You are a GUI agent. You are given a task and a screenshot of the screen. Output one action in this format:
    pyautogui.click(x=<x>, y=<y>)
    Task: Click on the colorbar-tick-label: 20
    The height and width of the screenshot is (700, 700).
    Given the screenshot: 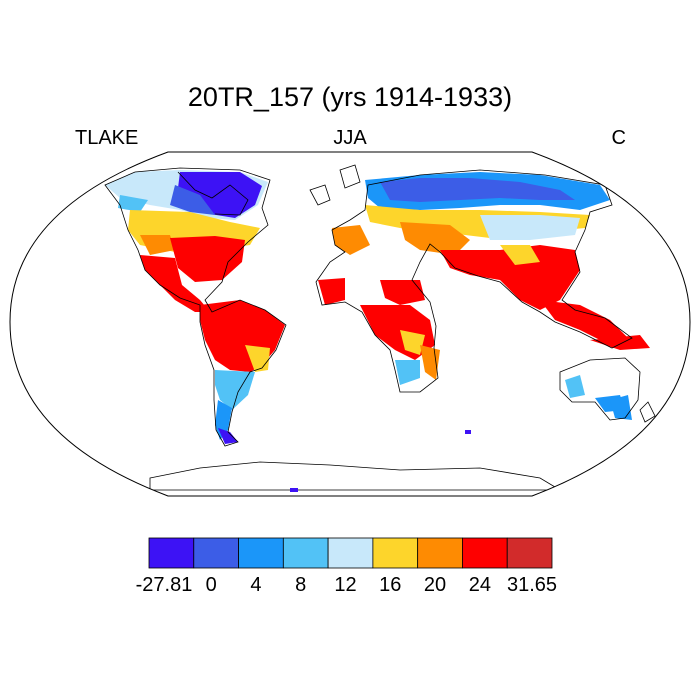 What is the action you would take?
    pyautogui.click(x=435, y=585)
    